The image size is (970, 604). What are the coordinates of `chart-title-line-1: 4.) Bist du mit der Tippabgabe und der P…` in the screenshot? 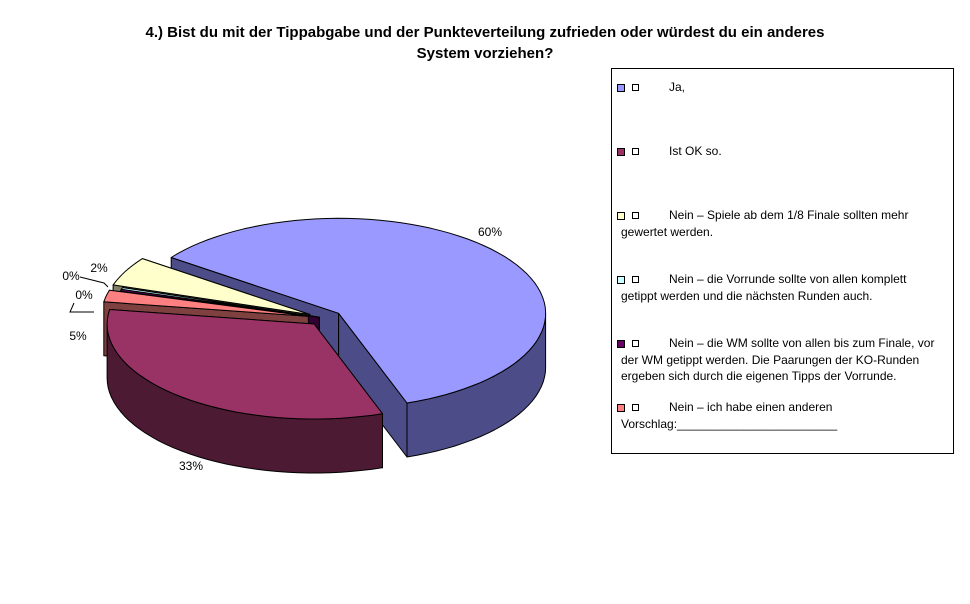 It's located at (485, 32).